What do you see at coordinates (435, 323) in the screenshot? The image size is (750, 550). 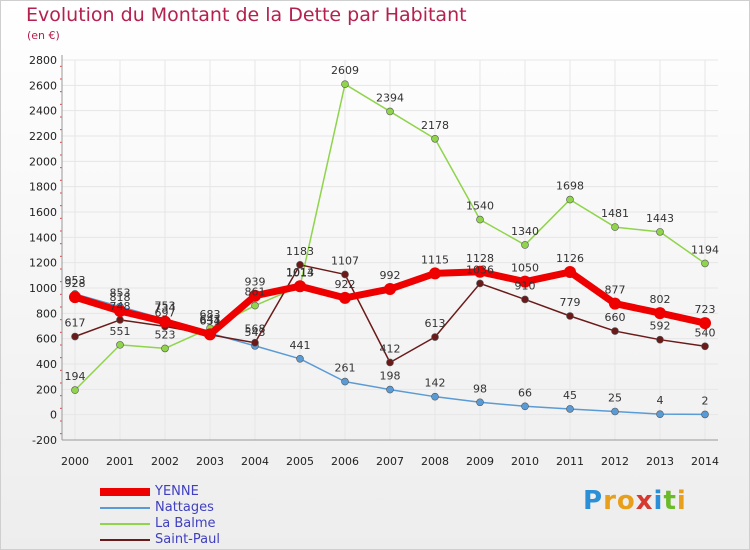 I see `data-label-saint-paul: 613` at bounding box center [435, 323].